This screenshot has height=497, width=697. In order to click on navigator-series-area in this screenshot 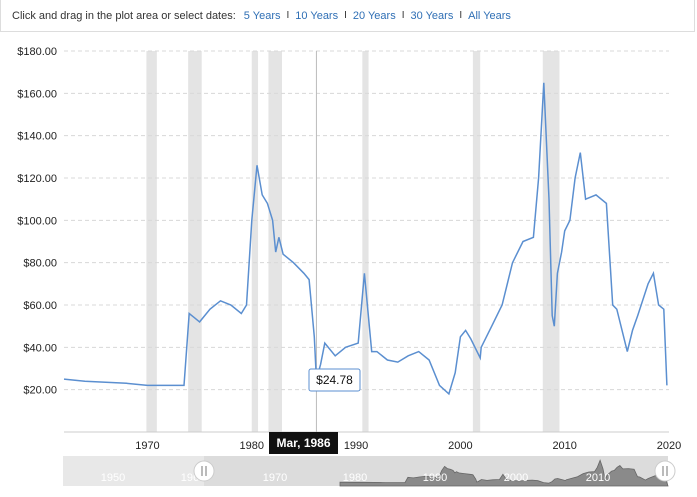, I will do `click(504, 473)`.